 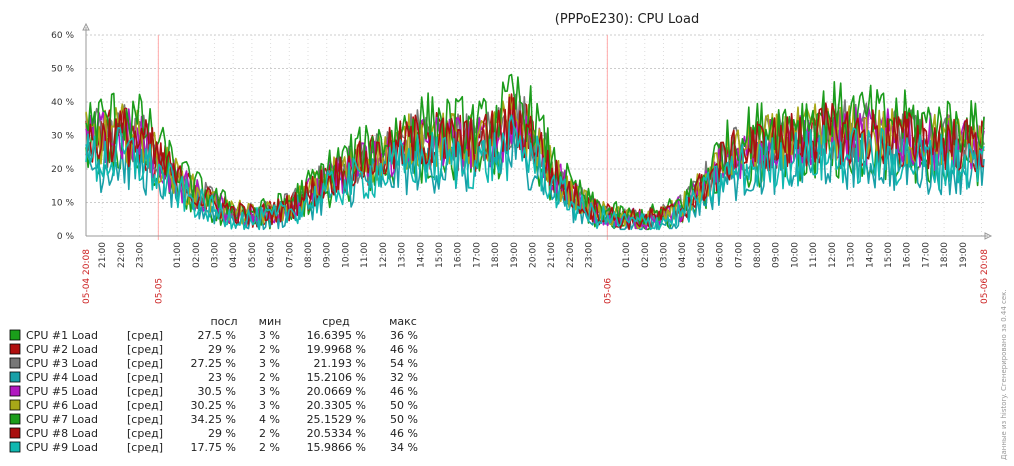 What do you see at coordinates (384, 255) in the screenshot?
I see `x-tick-label: 12:00` at bounding box center [384, 255].